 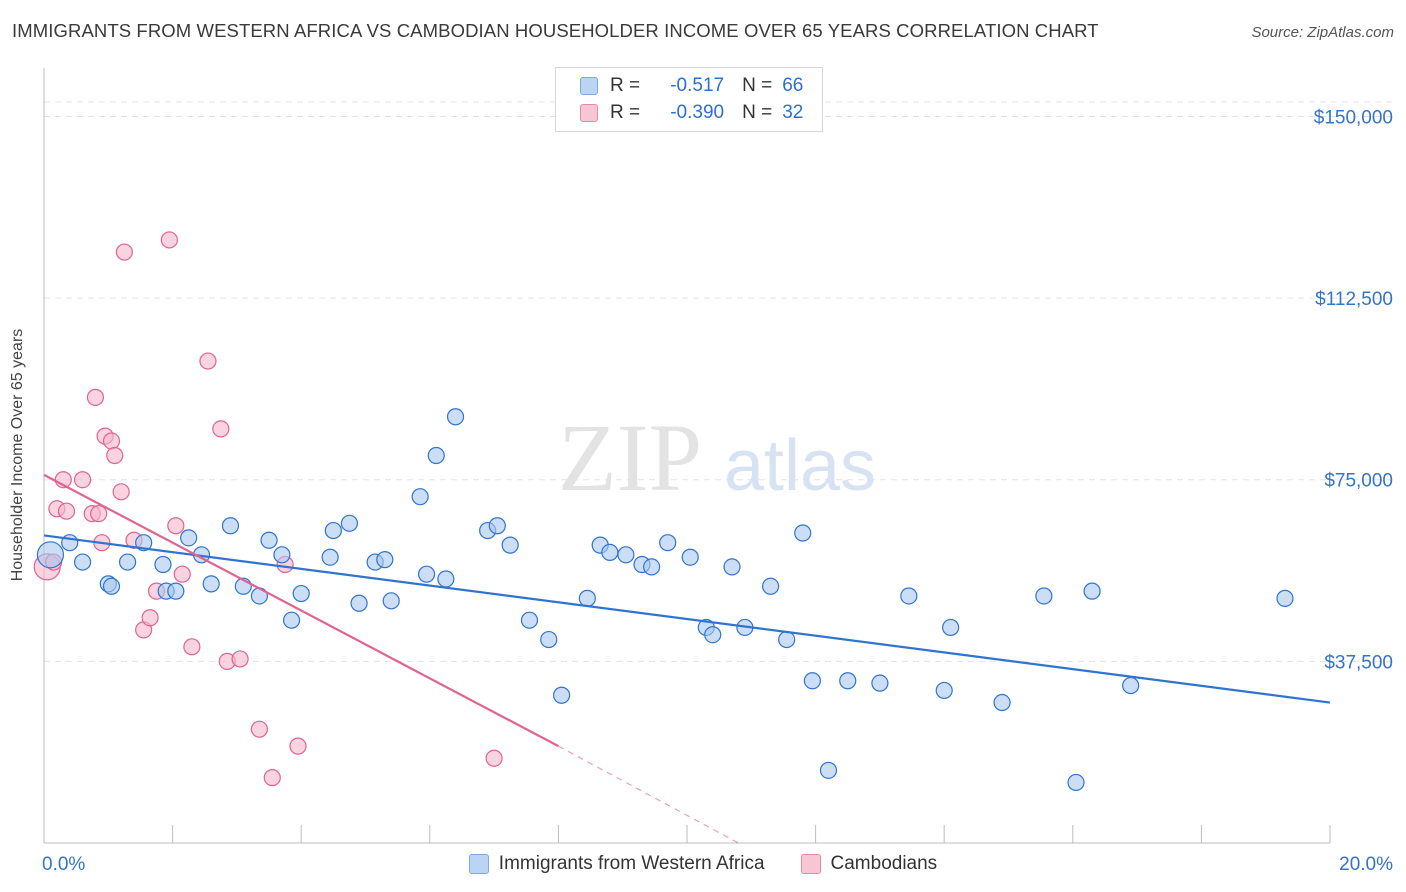 I want to click on legend-item-cambodians: Cambodians, so click(x=869, y=864).